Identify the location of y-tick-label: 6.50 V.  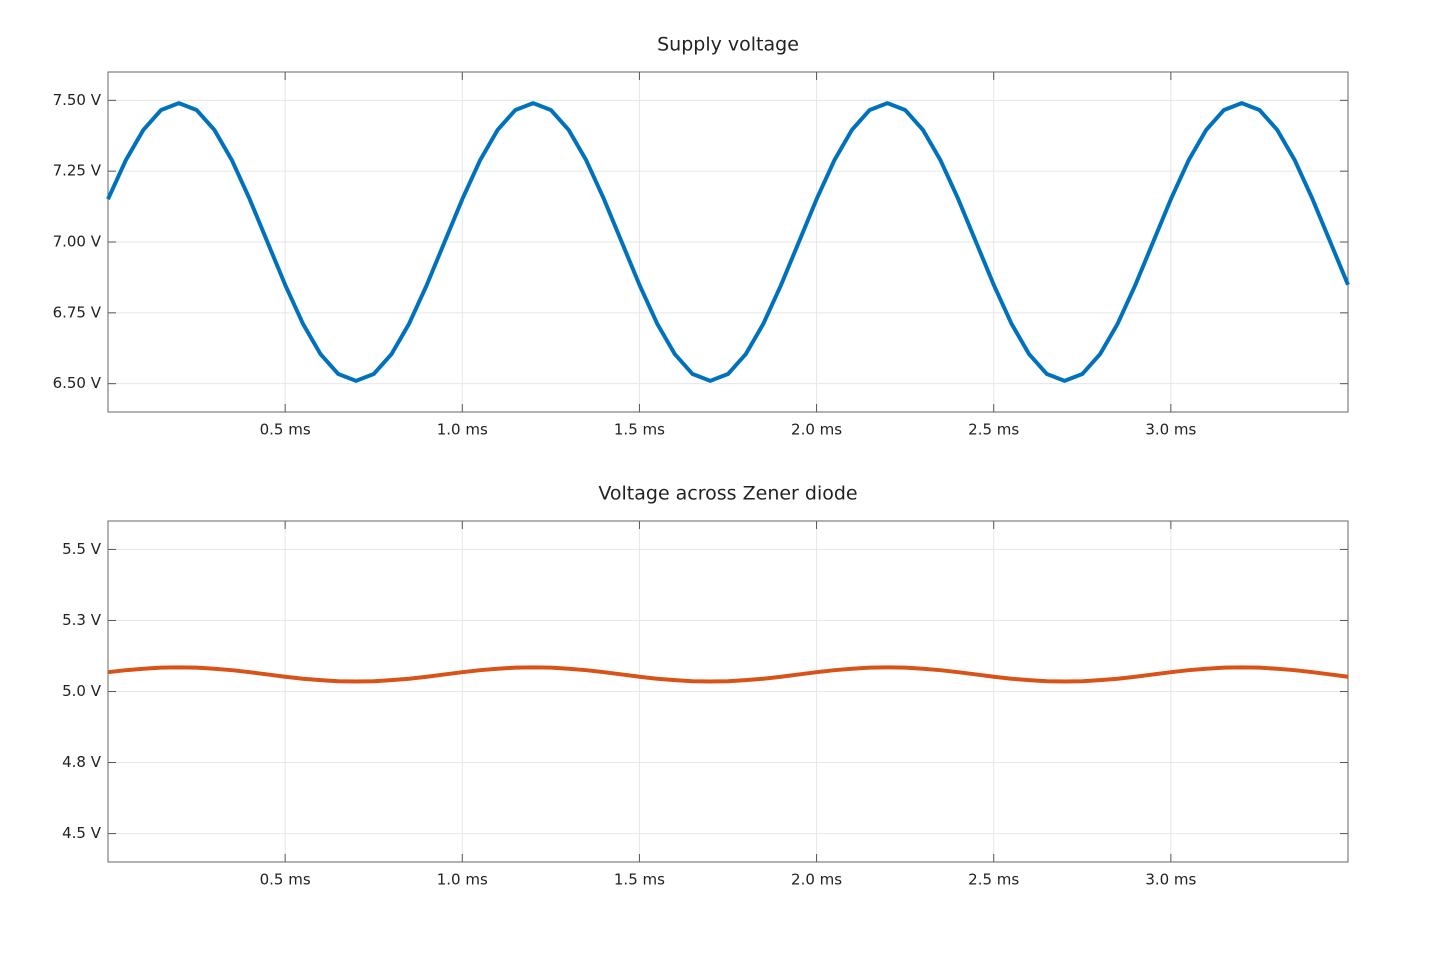
(77, 383).